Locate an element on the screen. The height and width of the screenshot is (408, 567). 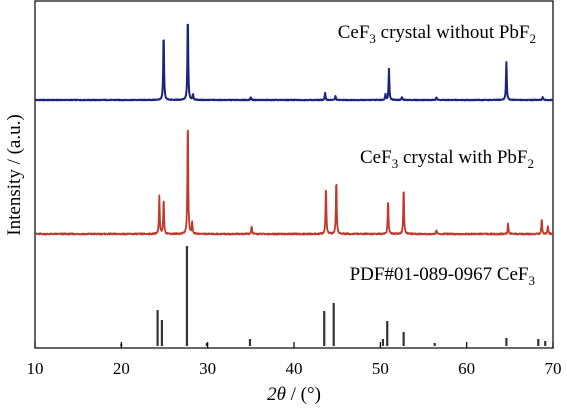
x-tick-label: 70 is located at coordinates (553, 368).